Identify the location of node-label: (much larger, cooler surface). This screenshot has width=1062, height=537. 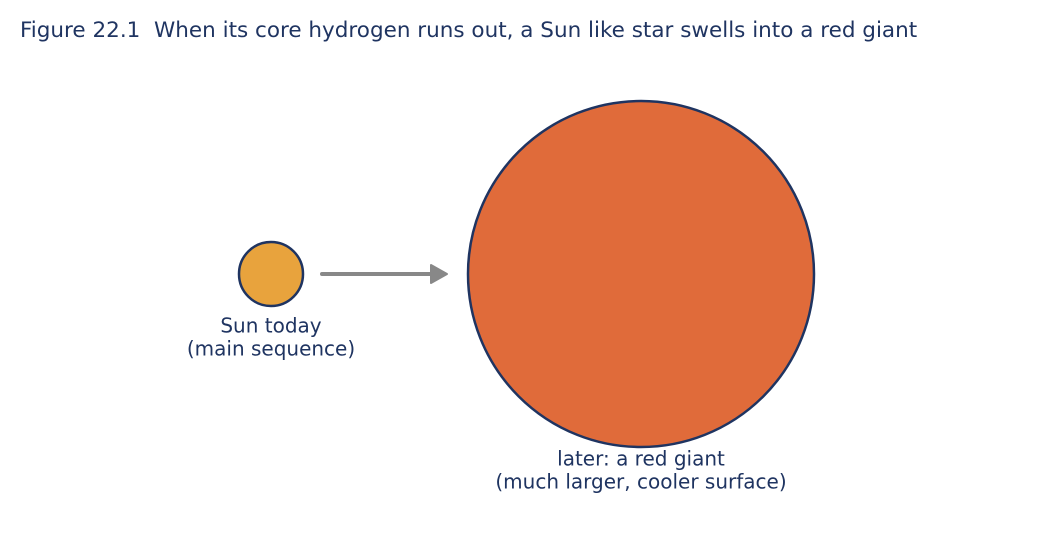
(640, 482).